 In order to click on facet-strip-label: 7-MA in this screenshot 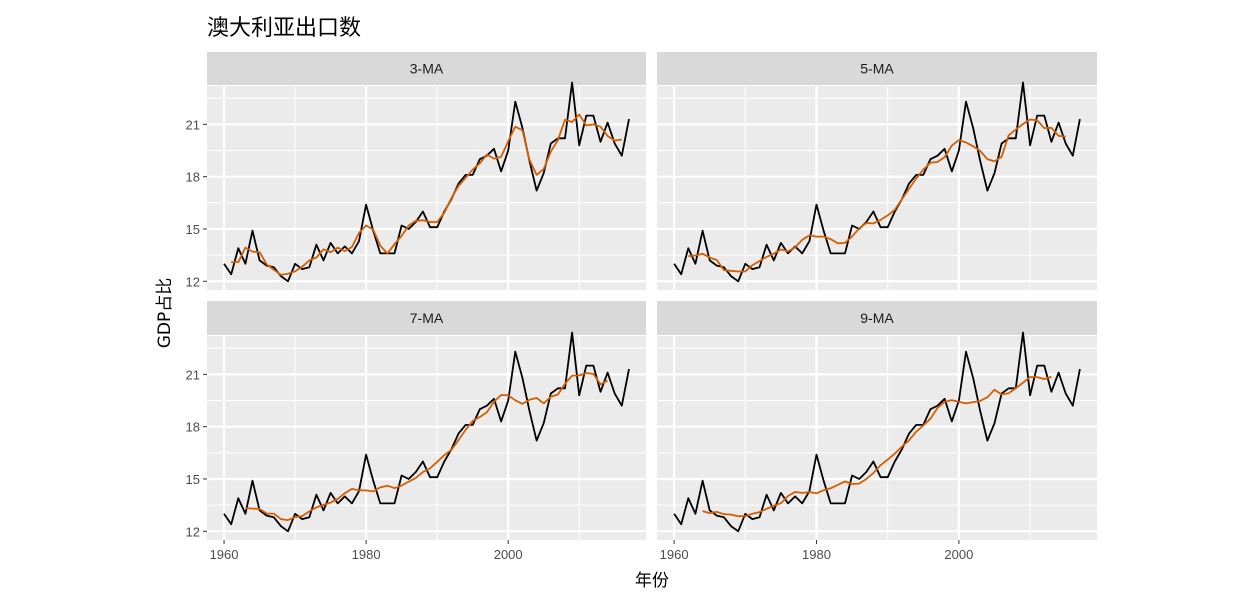, I will do `click(427, 318)`.